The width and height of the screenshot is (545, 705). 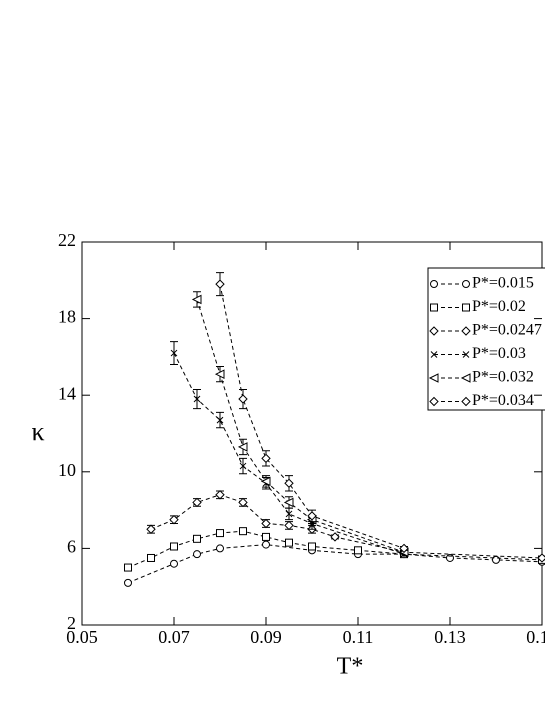 I want to click on y-tick-label: 6, so click(x=71, y=547).